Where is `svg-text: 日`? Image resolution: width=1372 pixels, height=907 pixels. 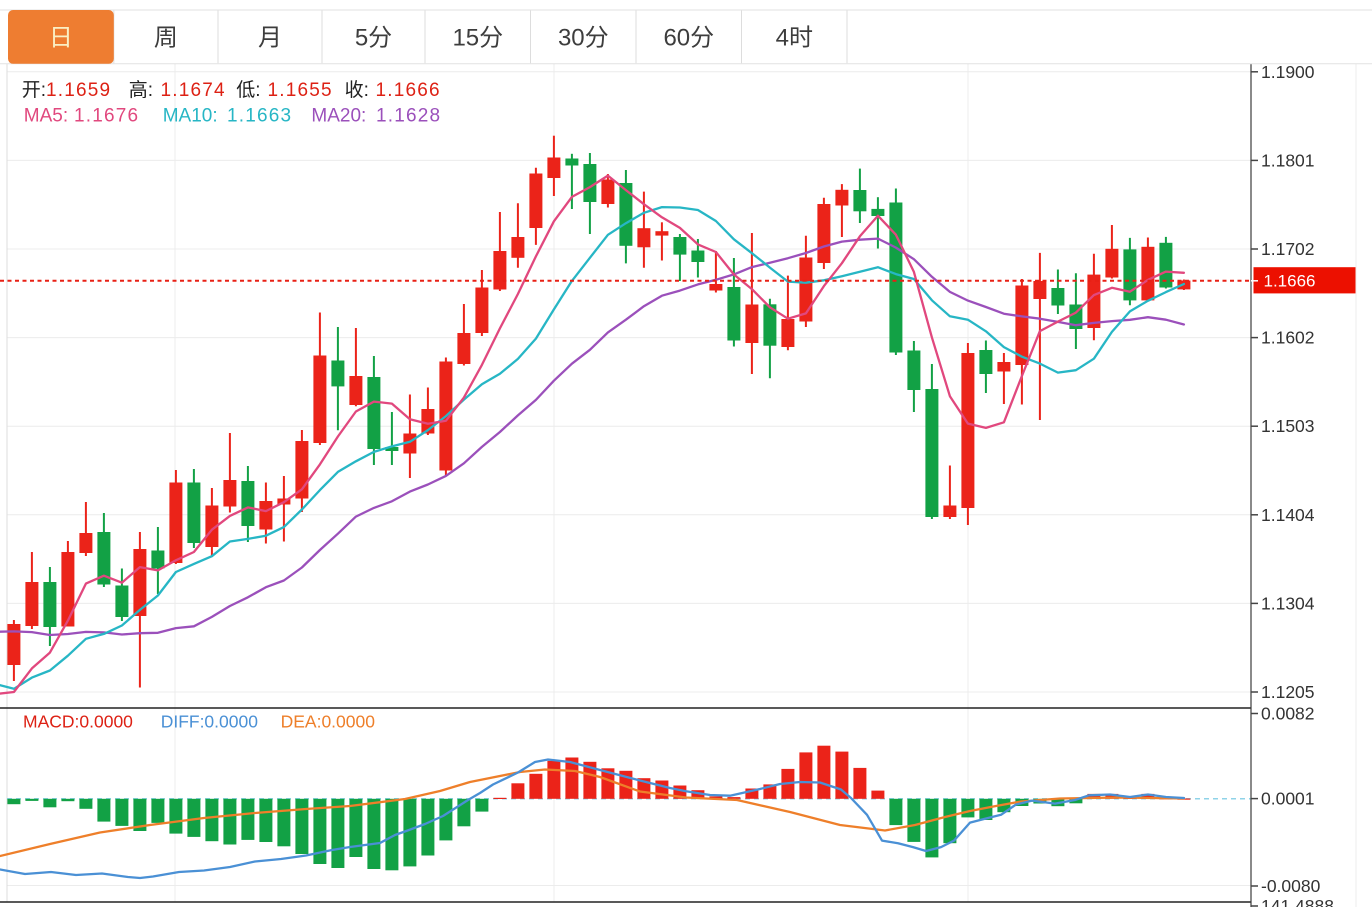
svg-text: 日 is located at coordinates (61, 38).